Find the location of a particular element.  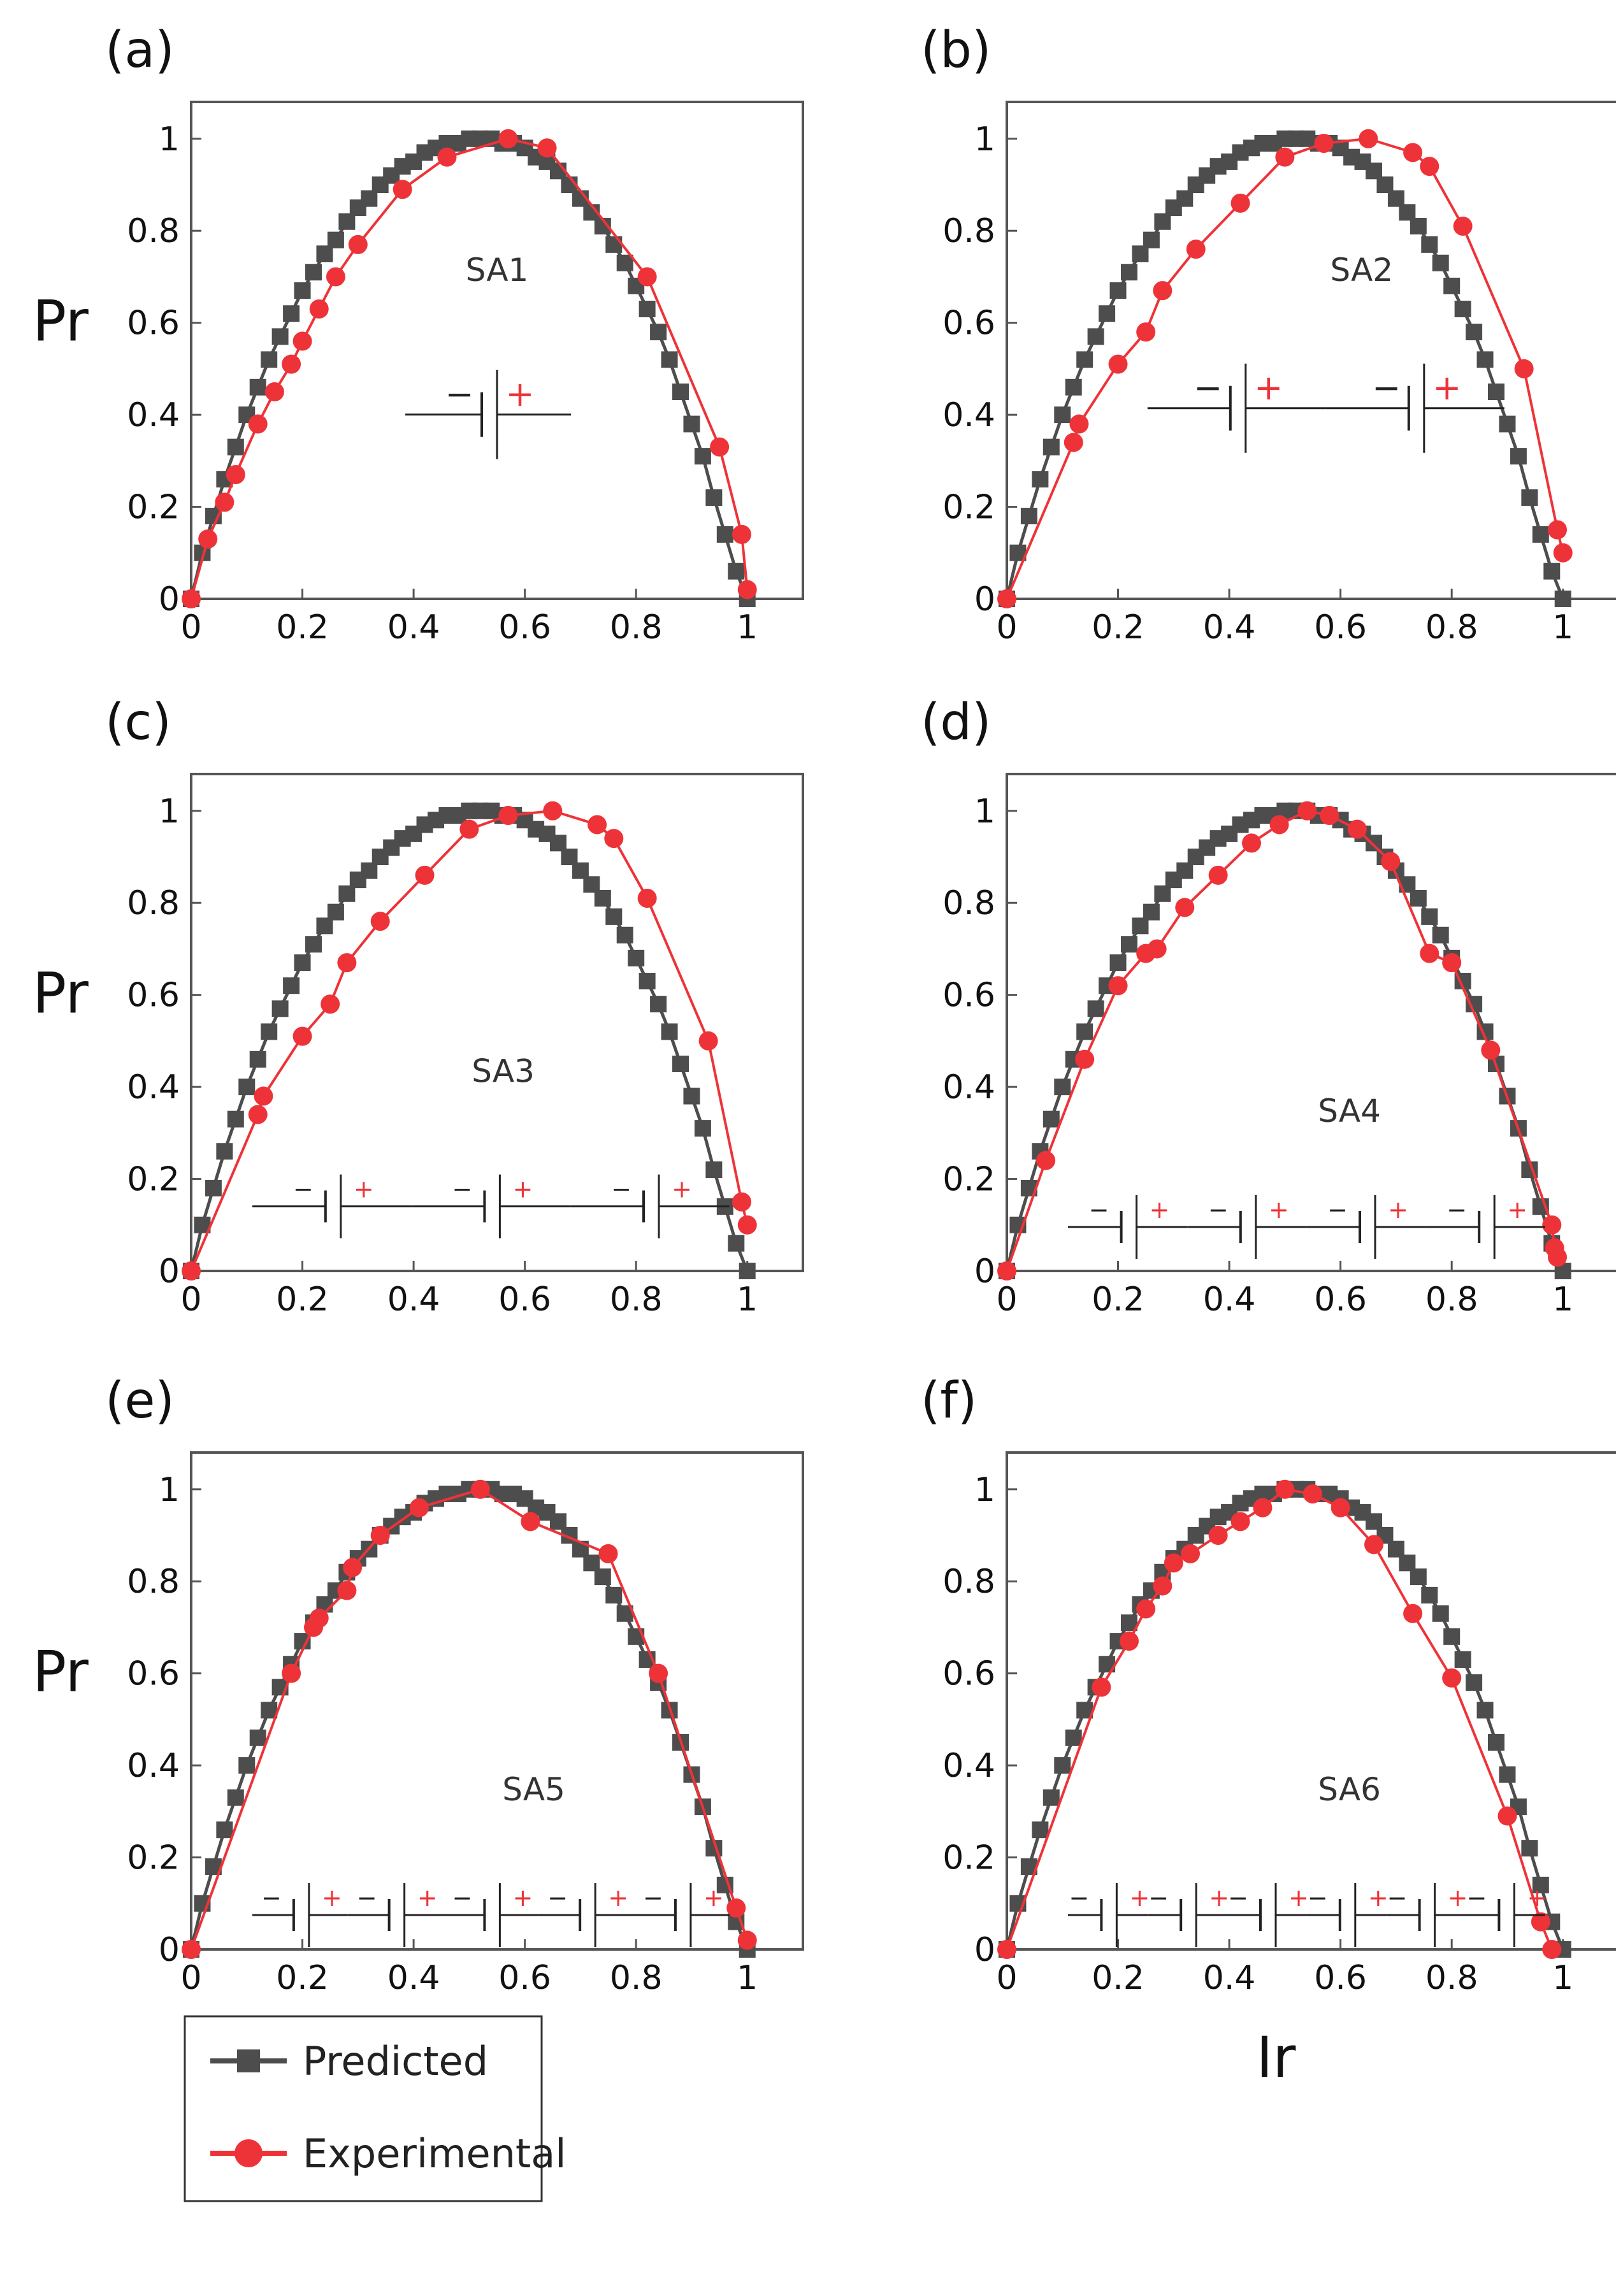

chart-panel-a: (a) 0 0.2 0.4 0.6 0.8 1 0 0.2 0.4 0.6 0.8 1 Pr SA1 − + is located at coordinates (418, 335).